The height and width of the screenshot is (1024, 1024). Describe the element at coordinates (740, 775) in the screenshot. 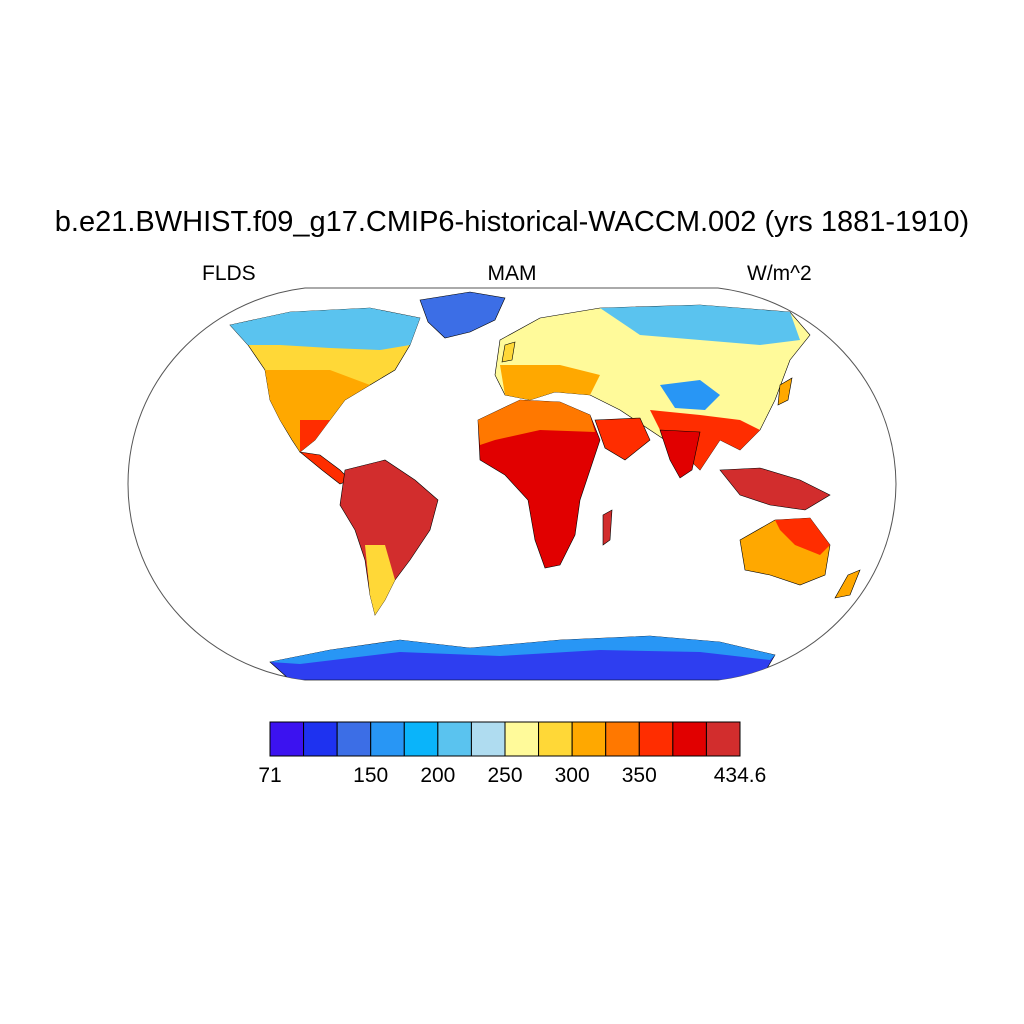

I see `colorbar-tick-label: 434.6` at that location.